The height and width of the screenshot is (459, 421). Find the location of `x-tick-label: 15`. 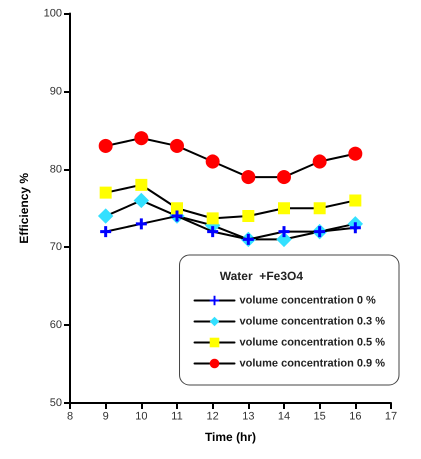

x-tick-label: 15 is located at coordinates (320, 416).